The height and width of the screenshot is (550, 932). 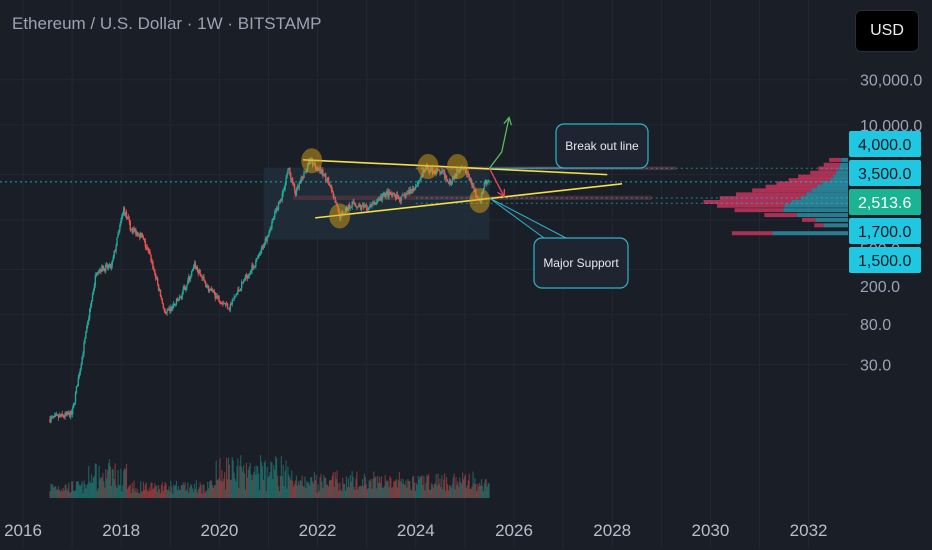 What do you see at coordinates (809, 530) in the screenshot?
I see `x-tick-label: 2032` at bounding box center [809, 530].